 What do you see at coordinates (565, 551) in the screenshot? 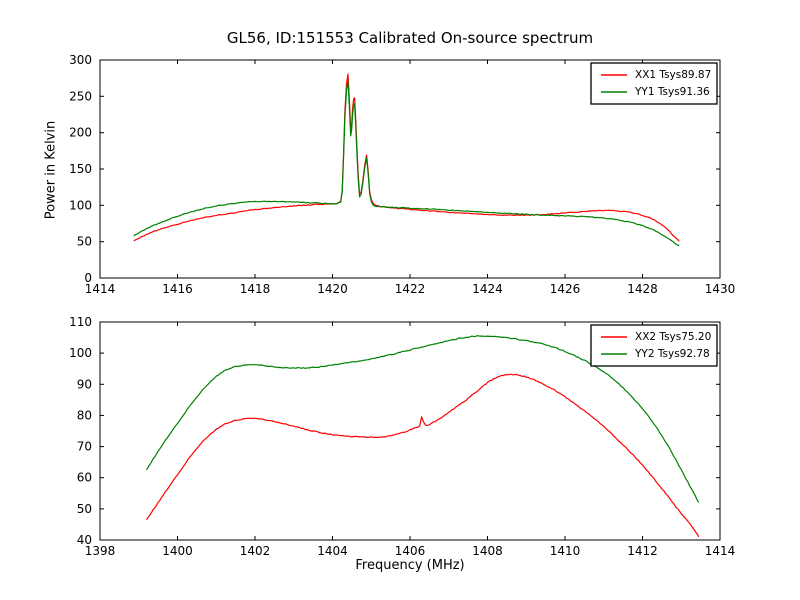
I see `x-tick-label: 1410` at bounding box center [565, 551].